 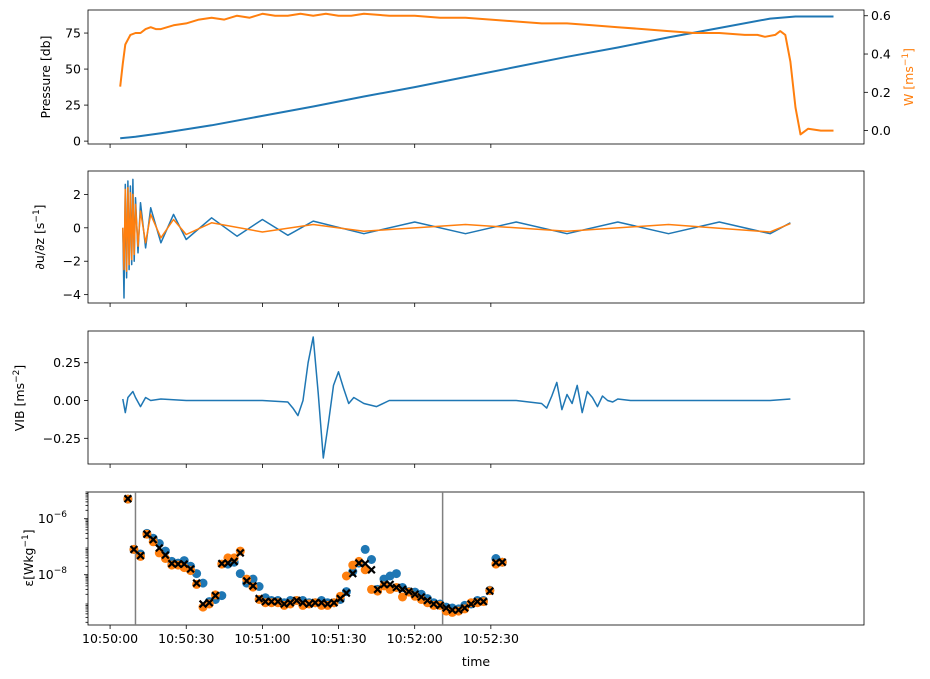 I want to click on epsilon-yticks: 10−8 10−6, so click(x=63, y=557).